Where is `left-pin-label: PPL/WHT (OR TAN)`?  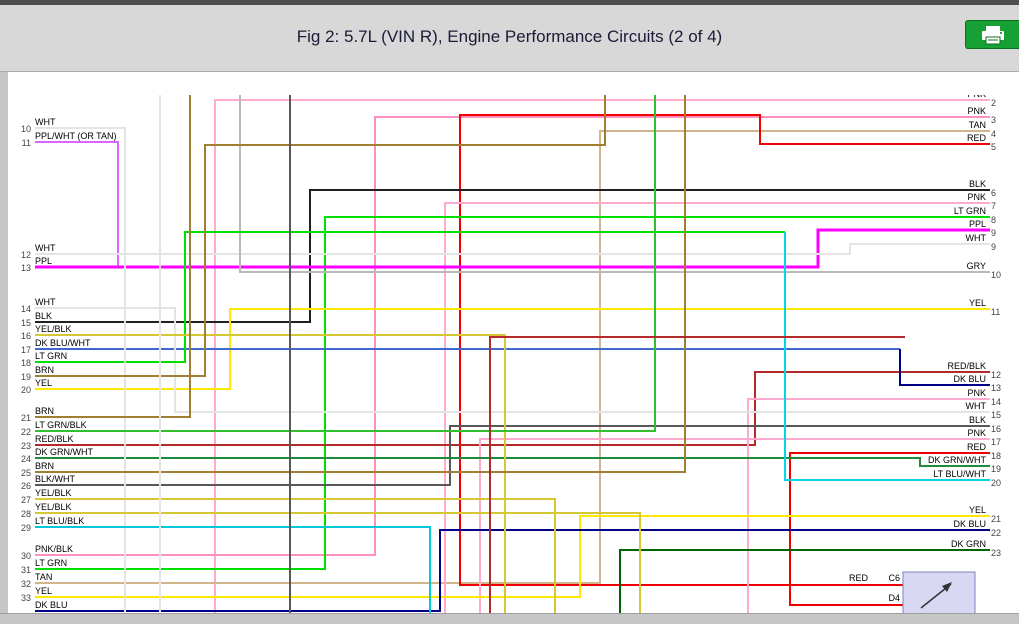 left-pin-label: PPL/WHT (OR TAN) is located at coordinates (76, 136).